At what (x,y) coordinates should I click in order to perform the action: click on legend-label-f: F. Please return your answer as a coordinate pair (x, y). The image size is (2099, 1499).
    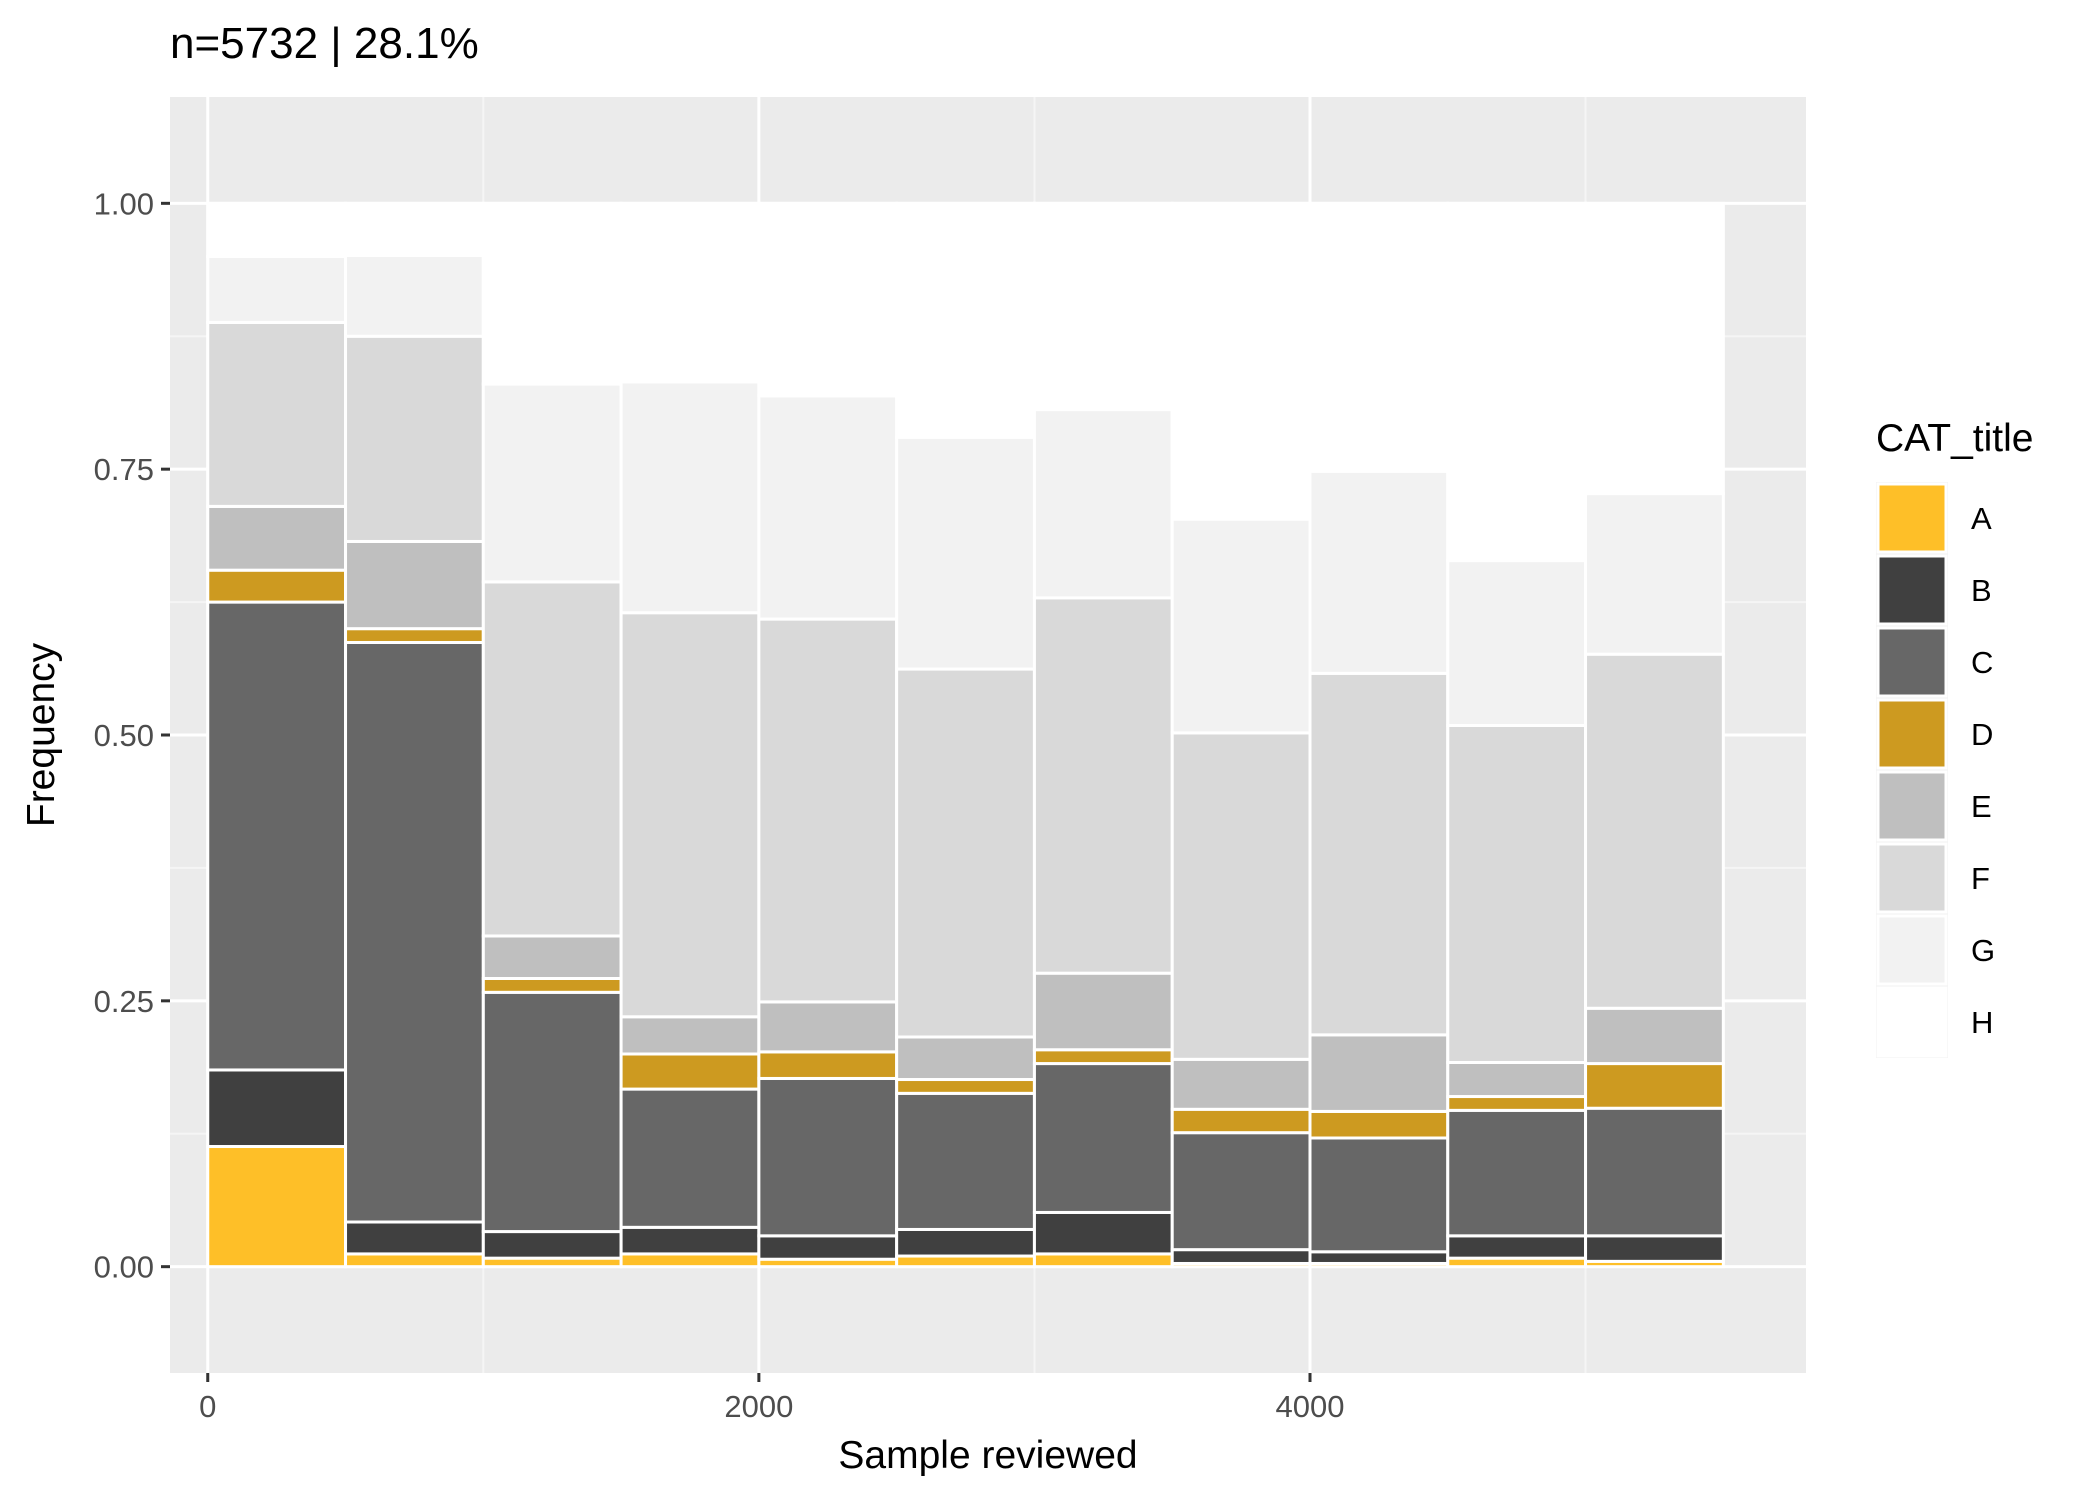
    Looking at the image, I should click on (1980, 878).